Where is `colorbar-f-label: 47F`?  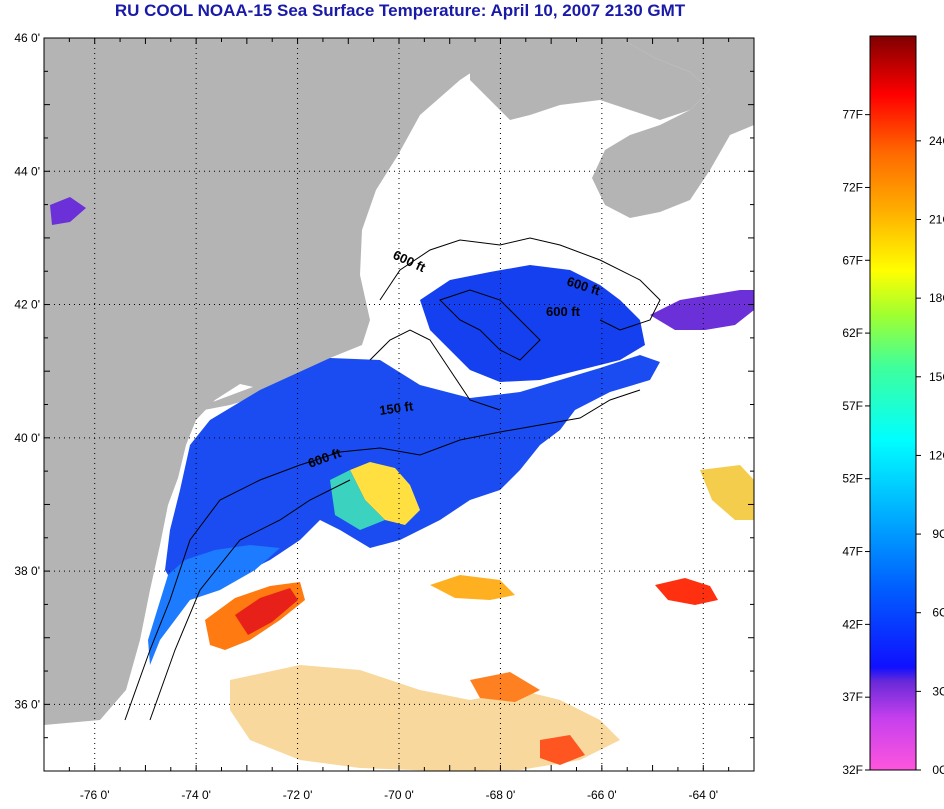 colorbar-f-label: 47F is located at coordinates (852, 552).